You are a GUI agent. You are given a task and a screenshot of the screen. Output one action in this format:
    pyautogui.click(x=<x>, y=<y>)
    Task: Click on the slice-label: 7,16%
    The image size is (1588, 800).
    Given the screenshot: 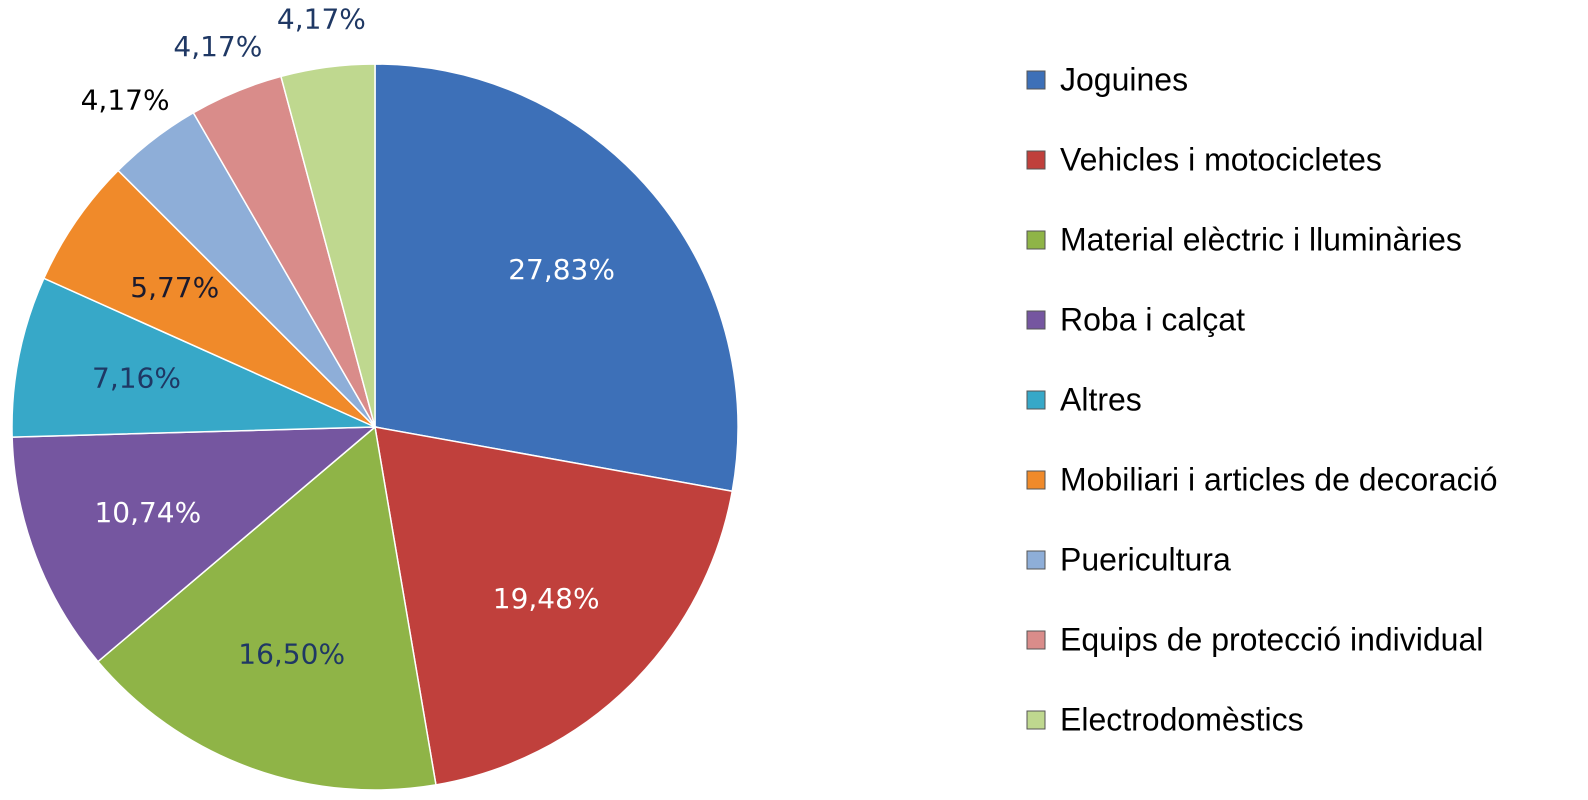 What is the action you would take?
    pyautogui.click(x=136, y=377)
    